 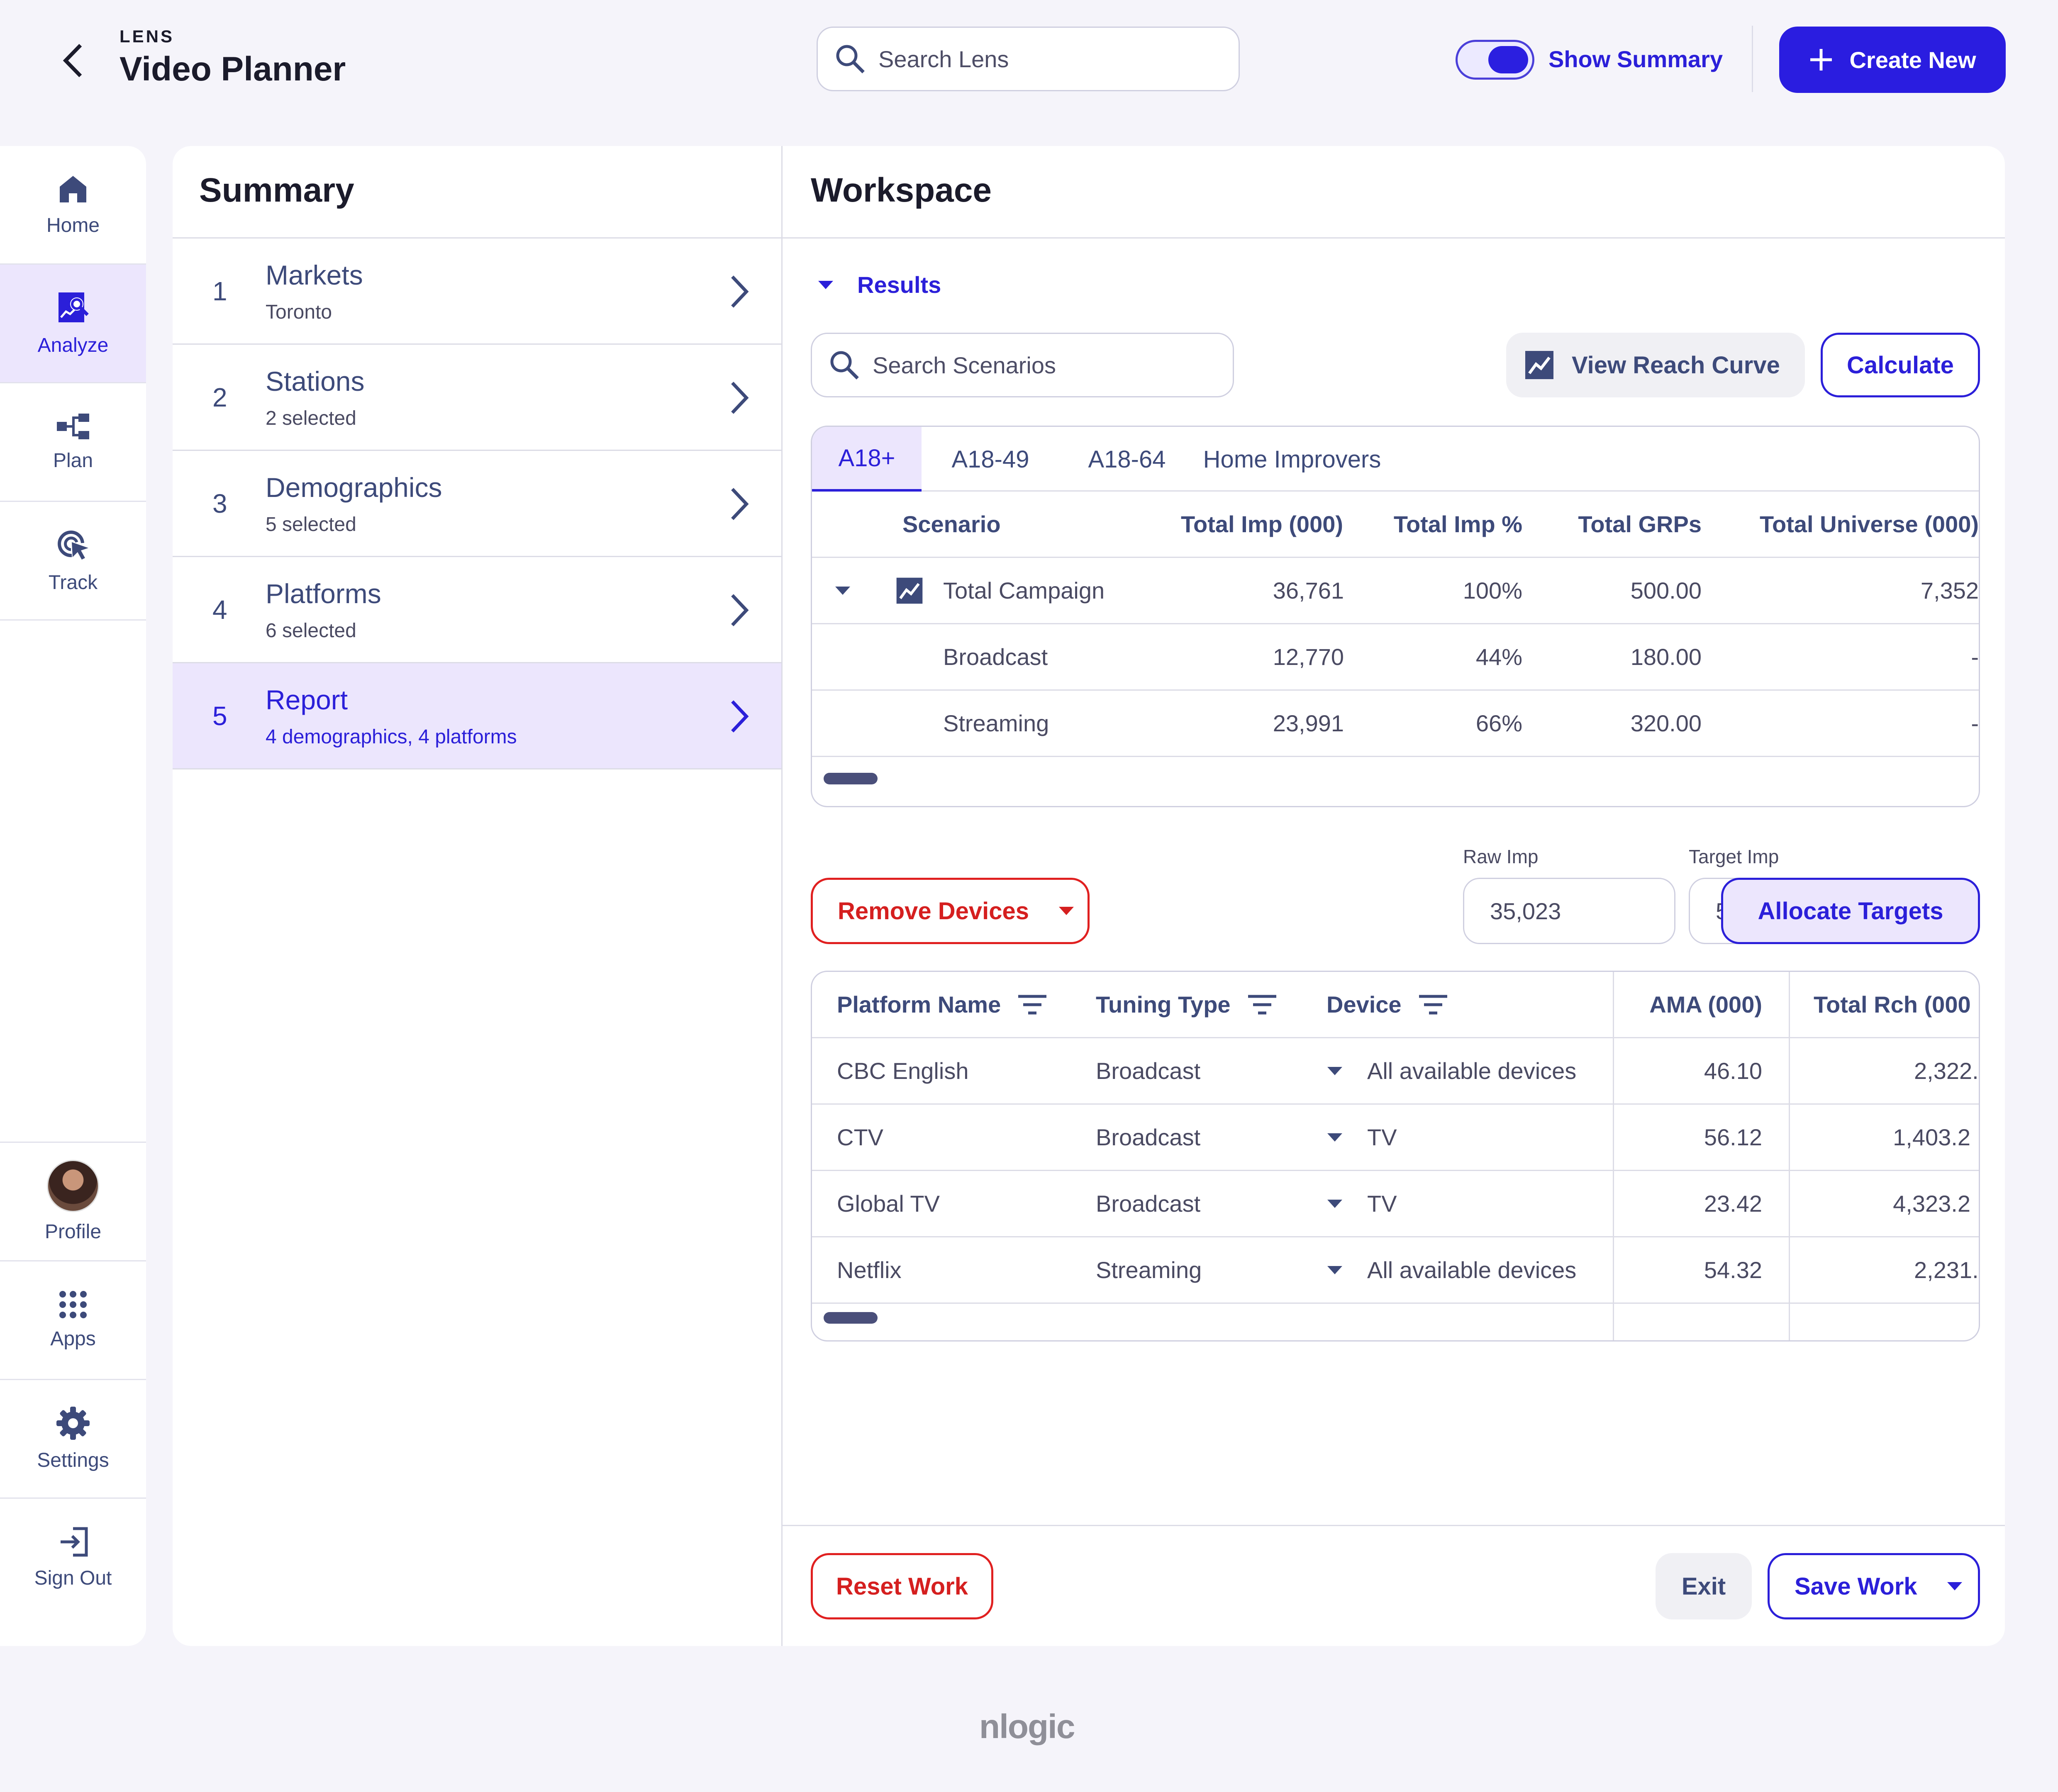 What do you see at coordinates (934, 911) in the screenshot?
I see `remove-devices-label: Remove Devices` at bounding box center [934, 911].